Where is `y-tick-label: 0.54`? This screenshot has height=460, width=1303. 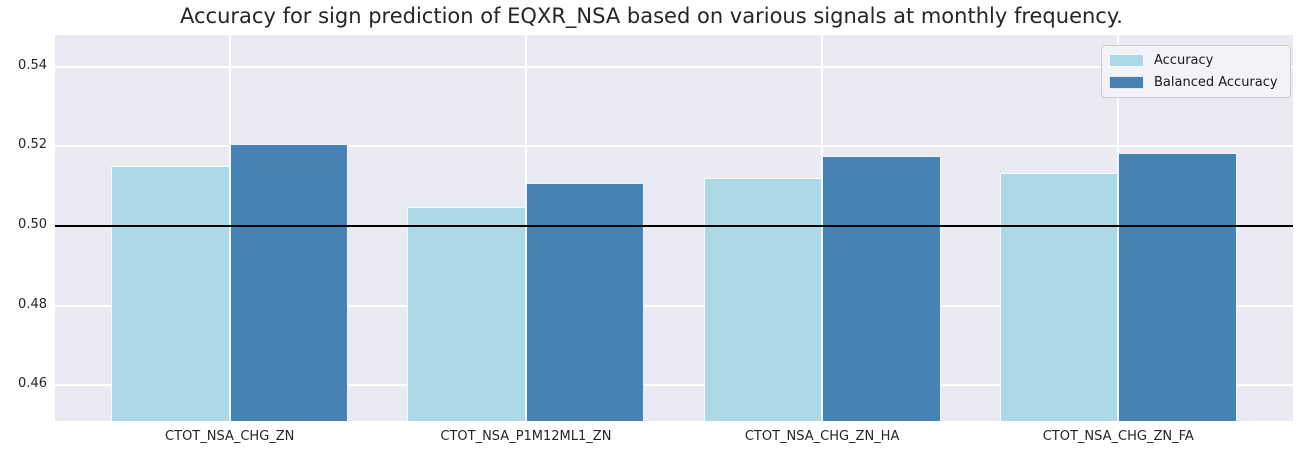 y-tick-label: 0.54 is located at coordinates (32, 65).